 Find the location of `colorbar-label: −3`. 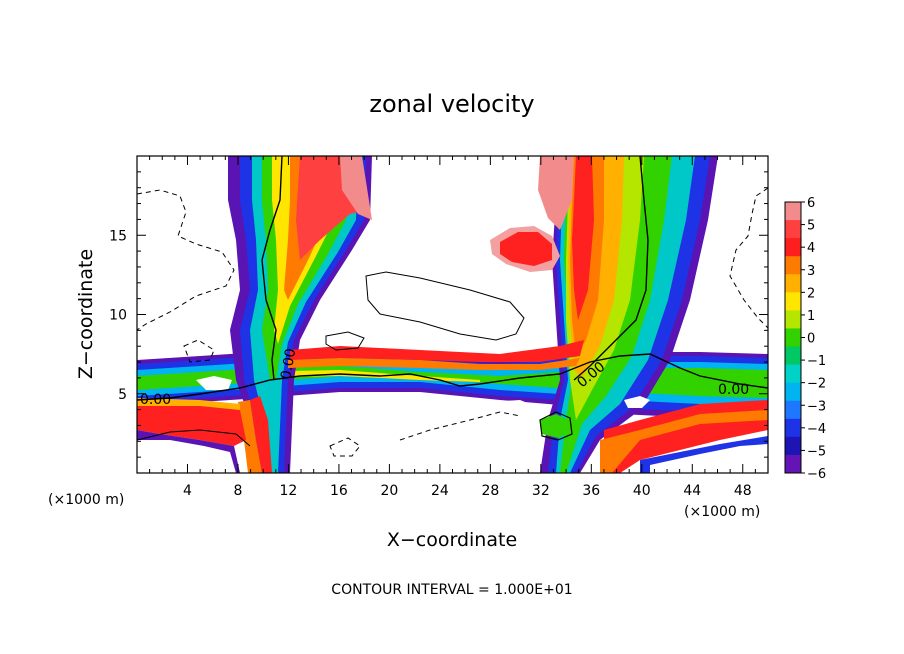

colorbar-label: −3 is located at coordinates (816, 406).